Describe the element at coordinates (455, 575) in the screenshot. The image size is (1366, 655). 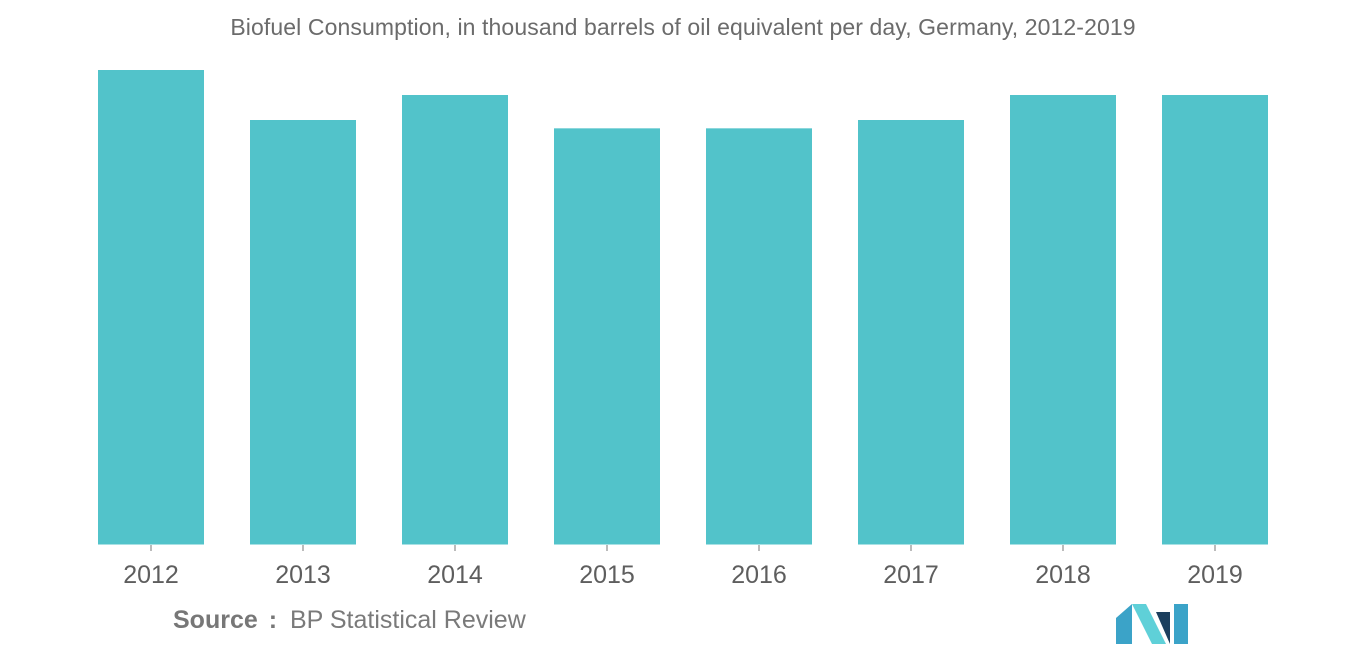
I see `x-tick-label-2014: 2014` at that location.